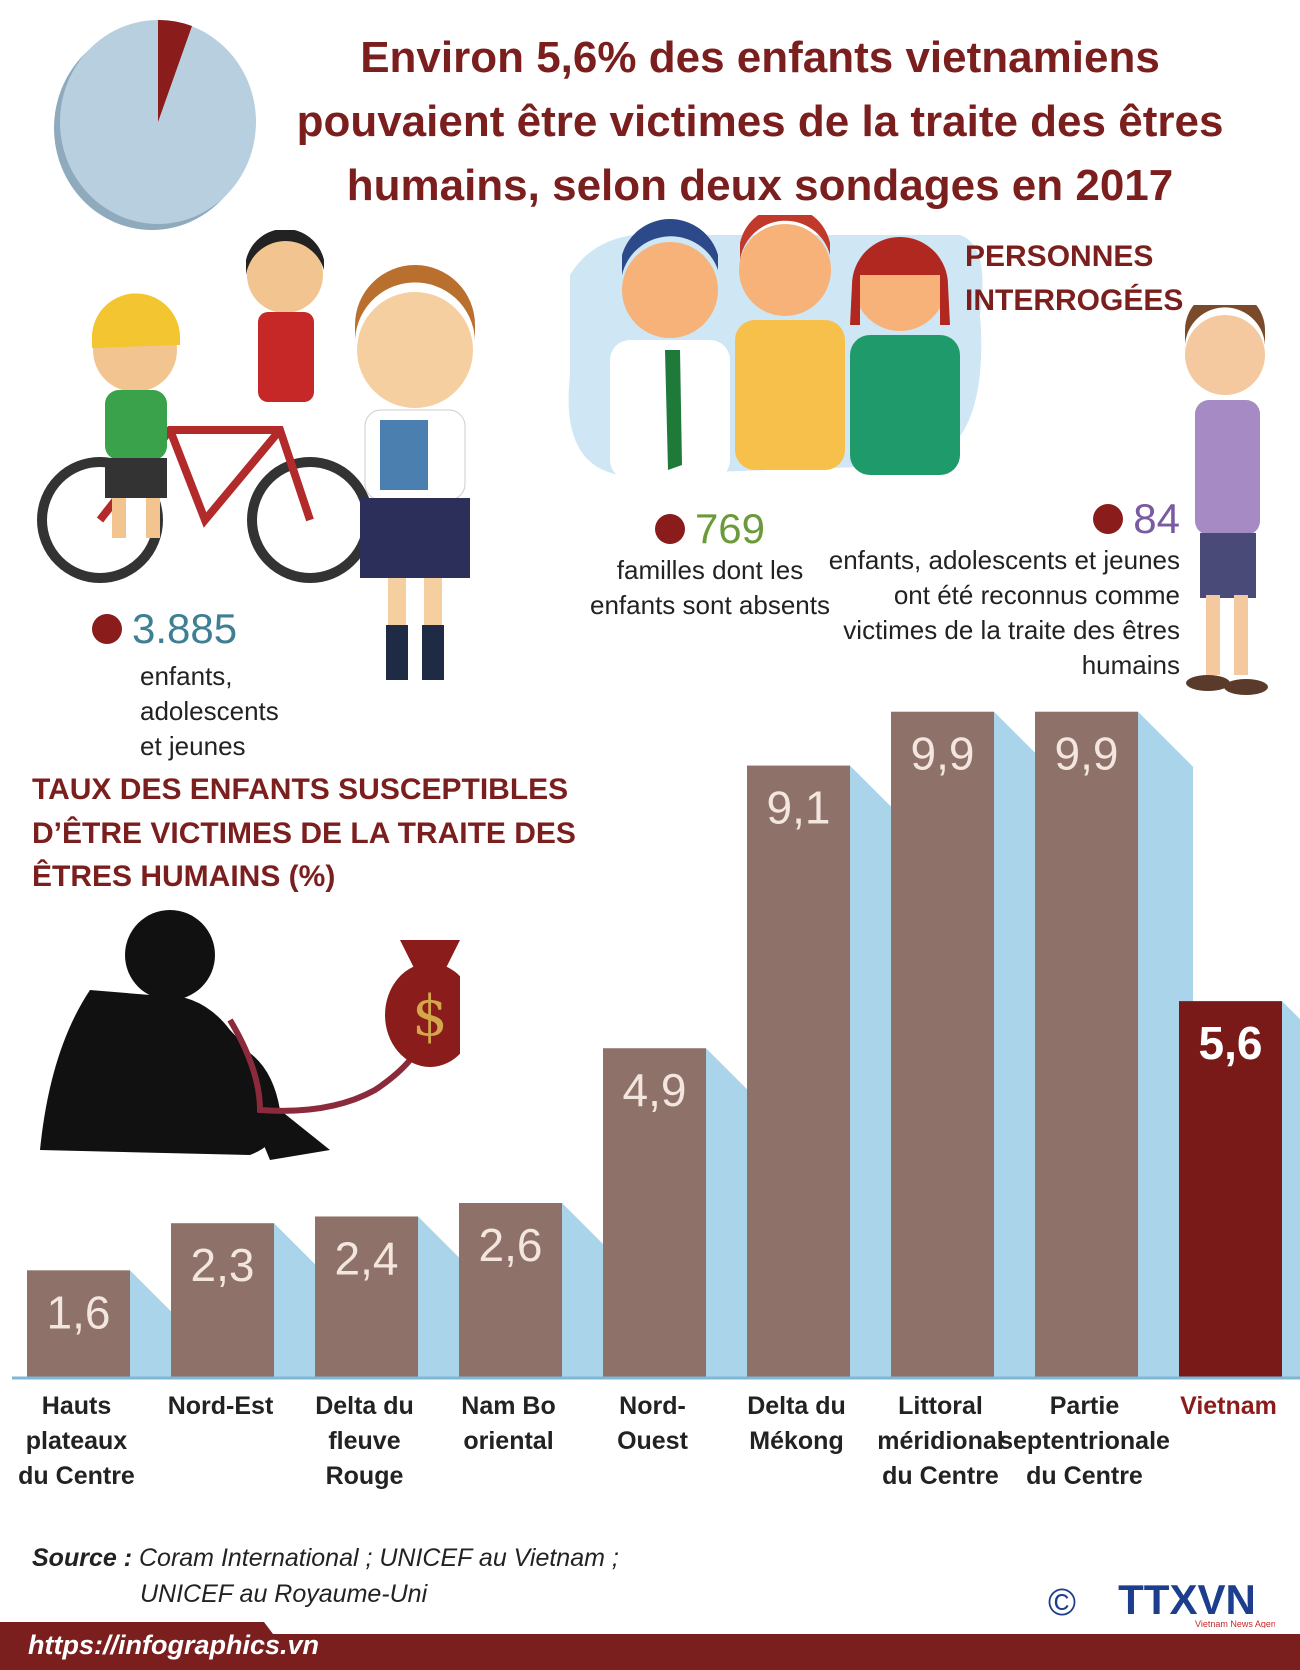 This screenshot has width=1300, height=1670. What do you see at coordinates (174, 1645) in the screenshot?
I see `footer-url-link: https://infographics.vn` at bounding box center [174, 1645].